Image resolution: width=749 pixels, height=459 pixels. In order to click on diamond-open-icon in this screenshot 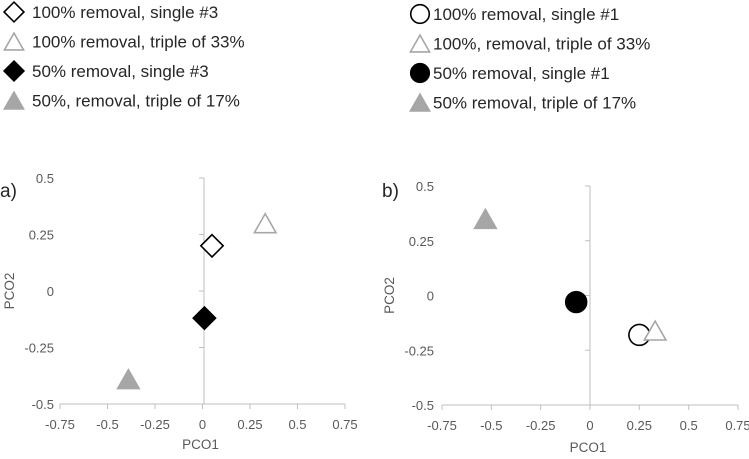, I will do `click(14, 12)`.